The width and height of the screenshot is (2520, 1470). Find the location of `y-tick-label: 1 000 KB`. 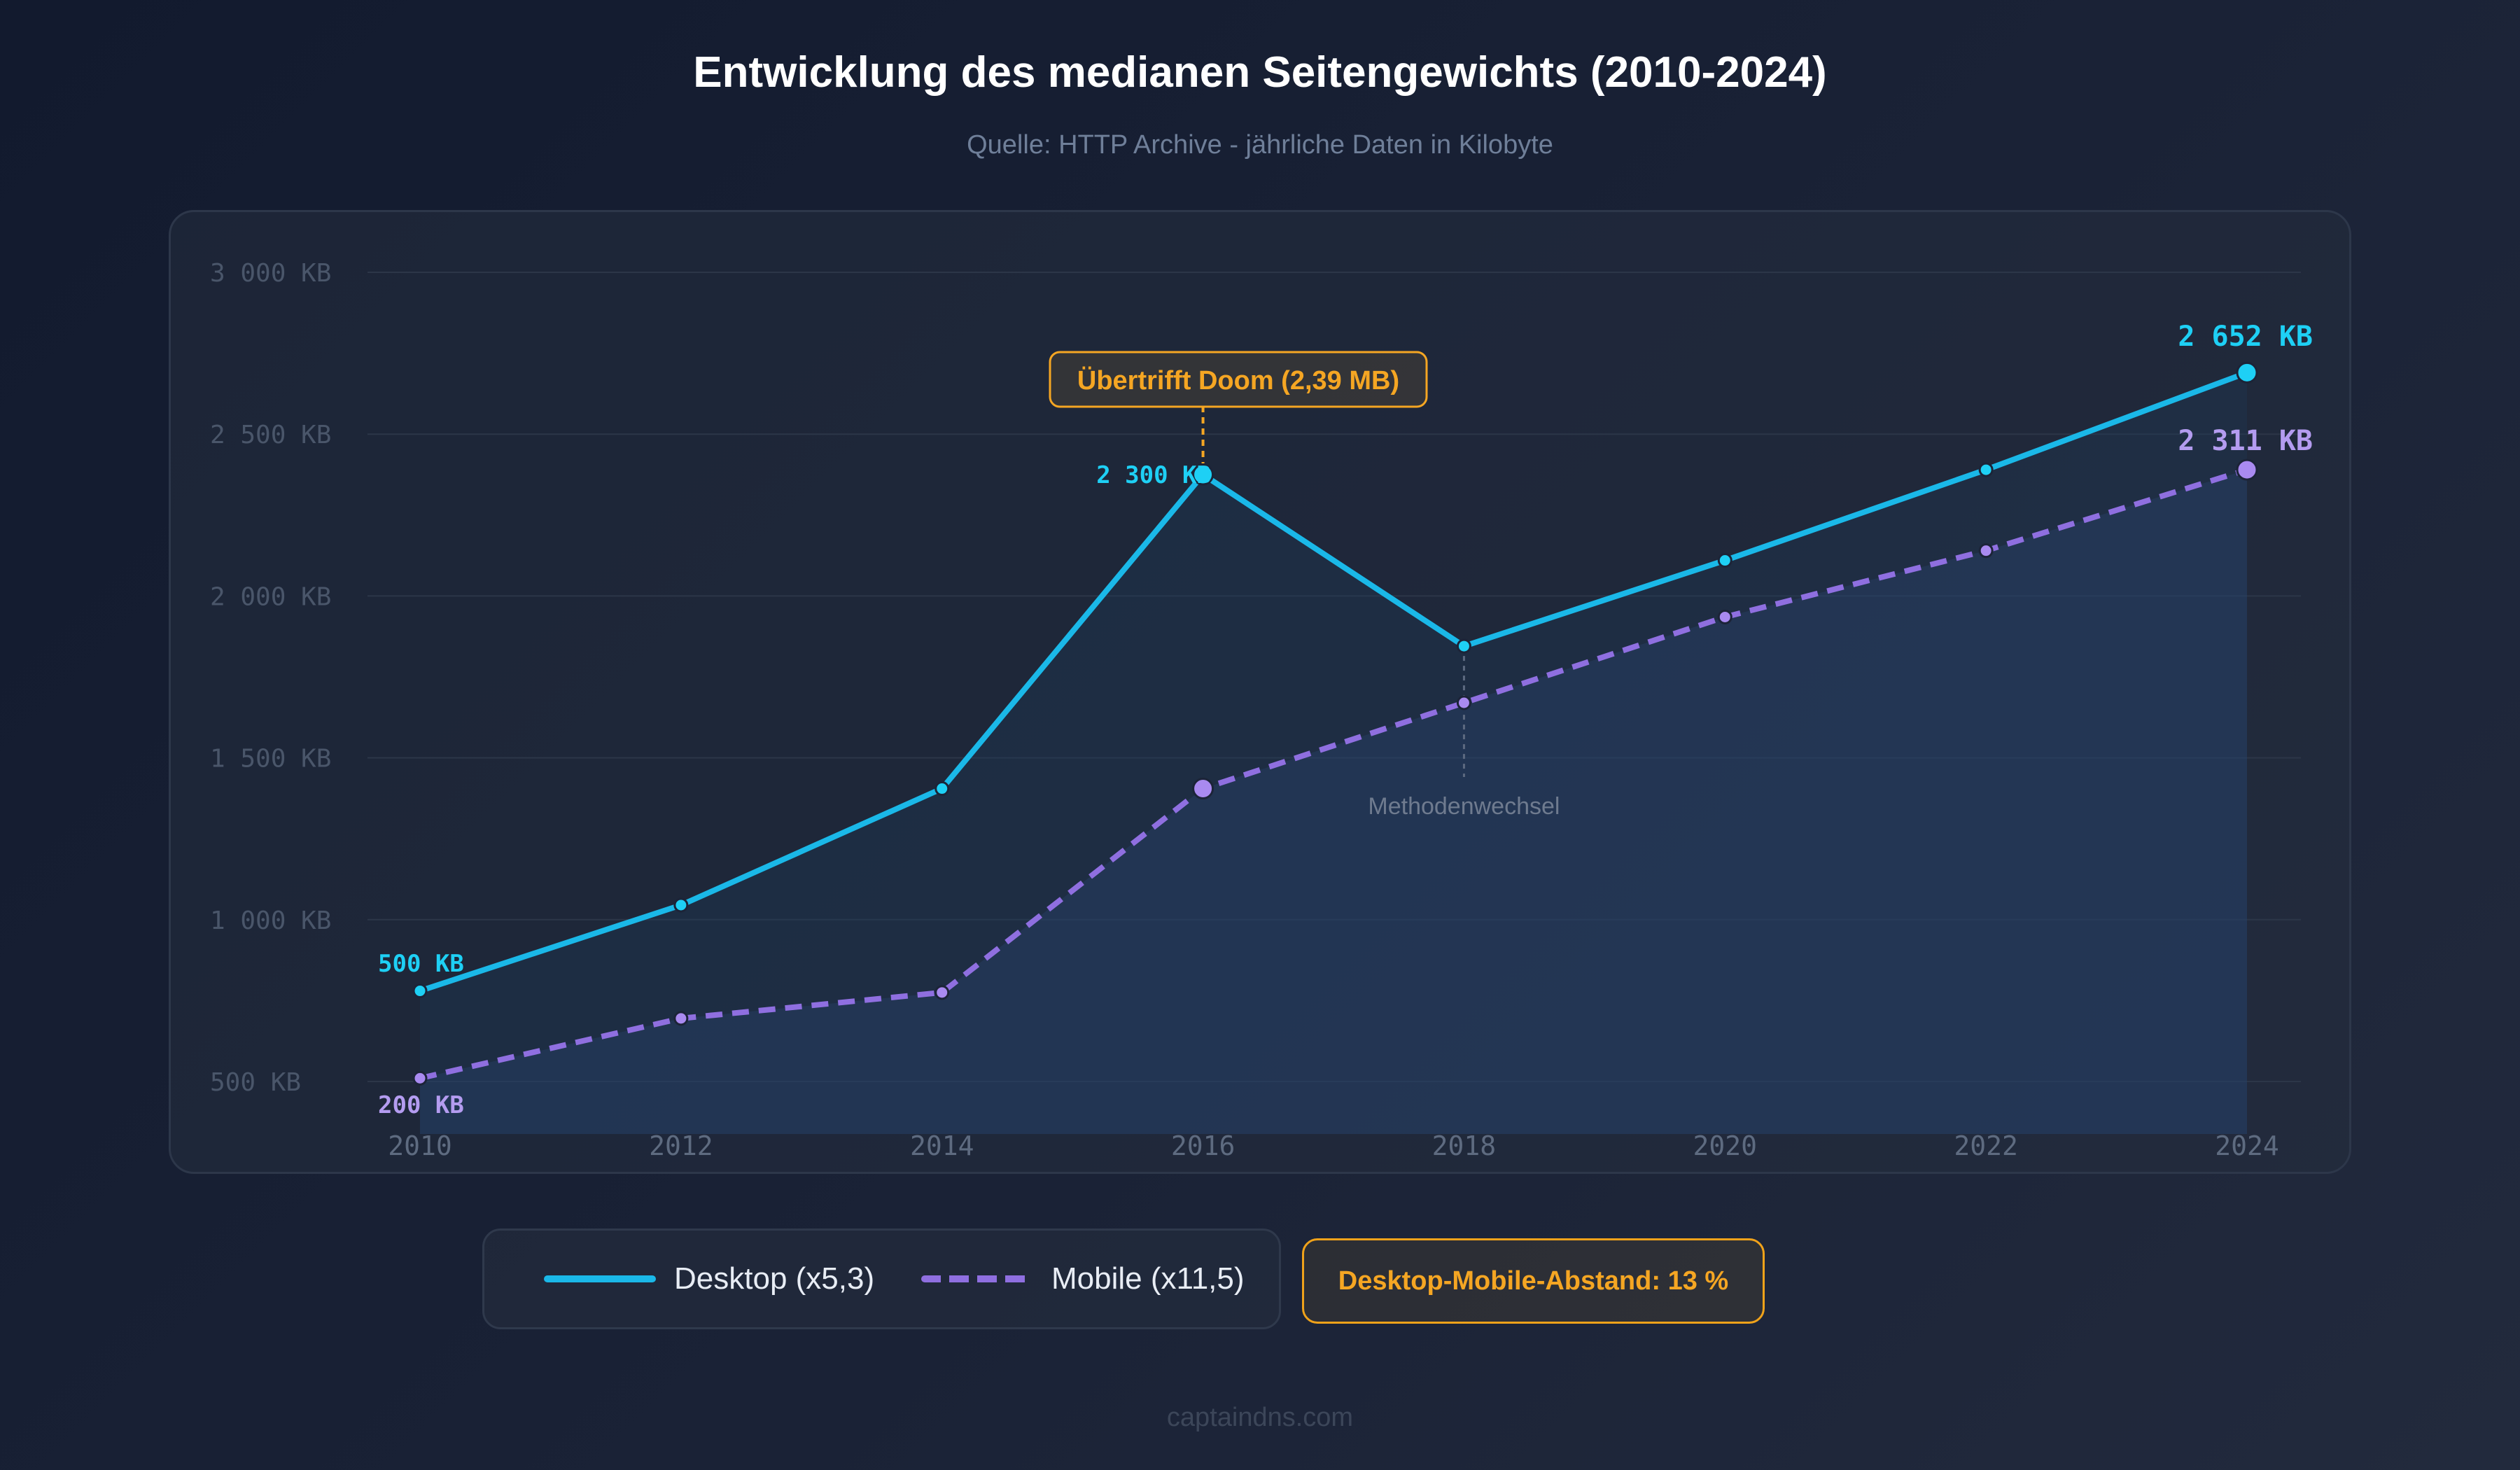

y-tick-label: 1 000 KB is located at coordinates (270, 920).